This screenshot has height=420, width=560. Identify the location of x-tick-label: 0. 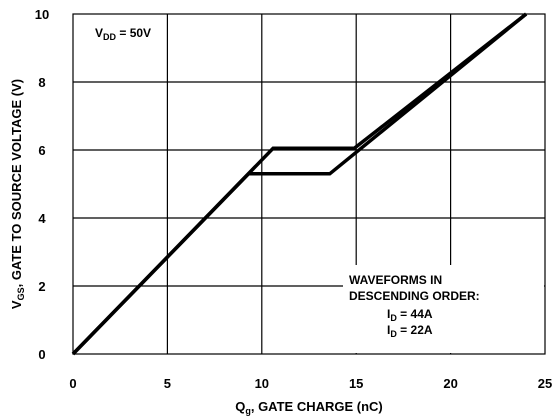
(72, 383).